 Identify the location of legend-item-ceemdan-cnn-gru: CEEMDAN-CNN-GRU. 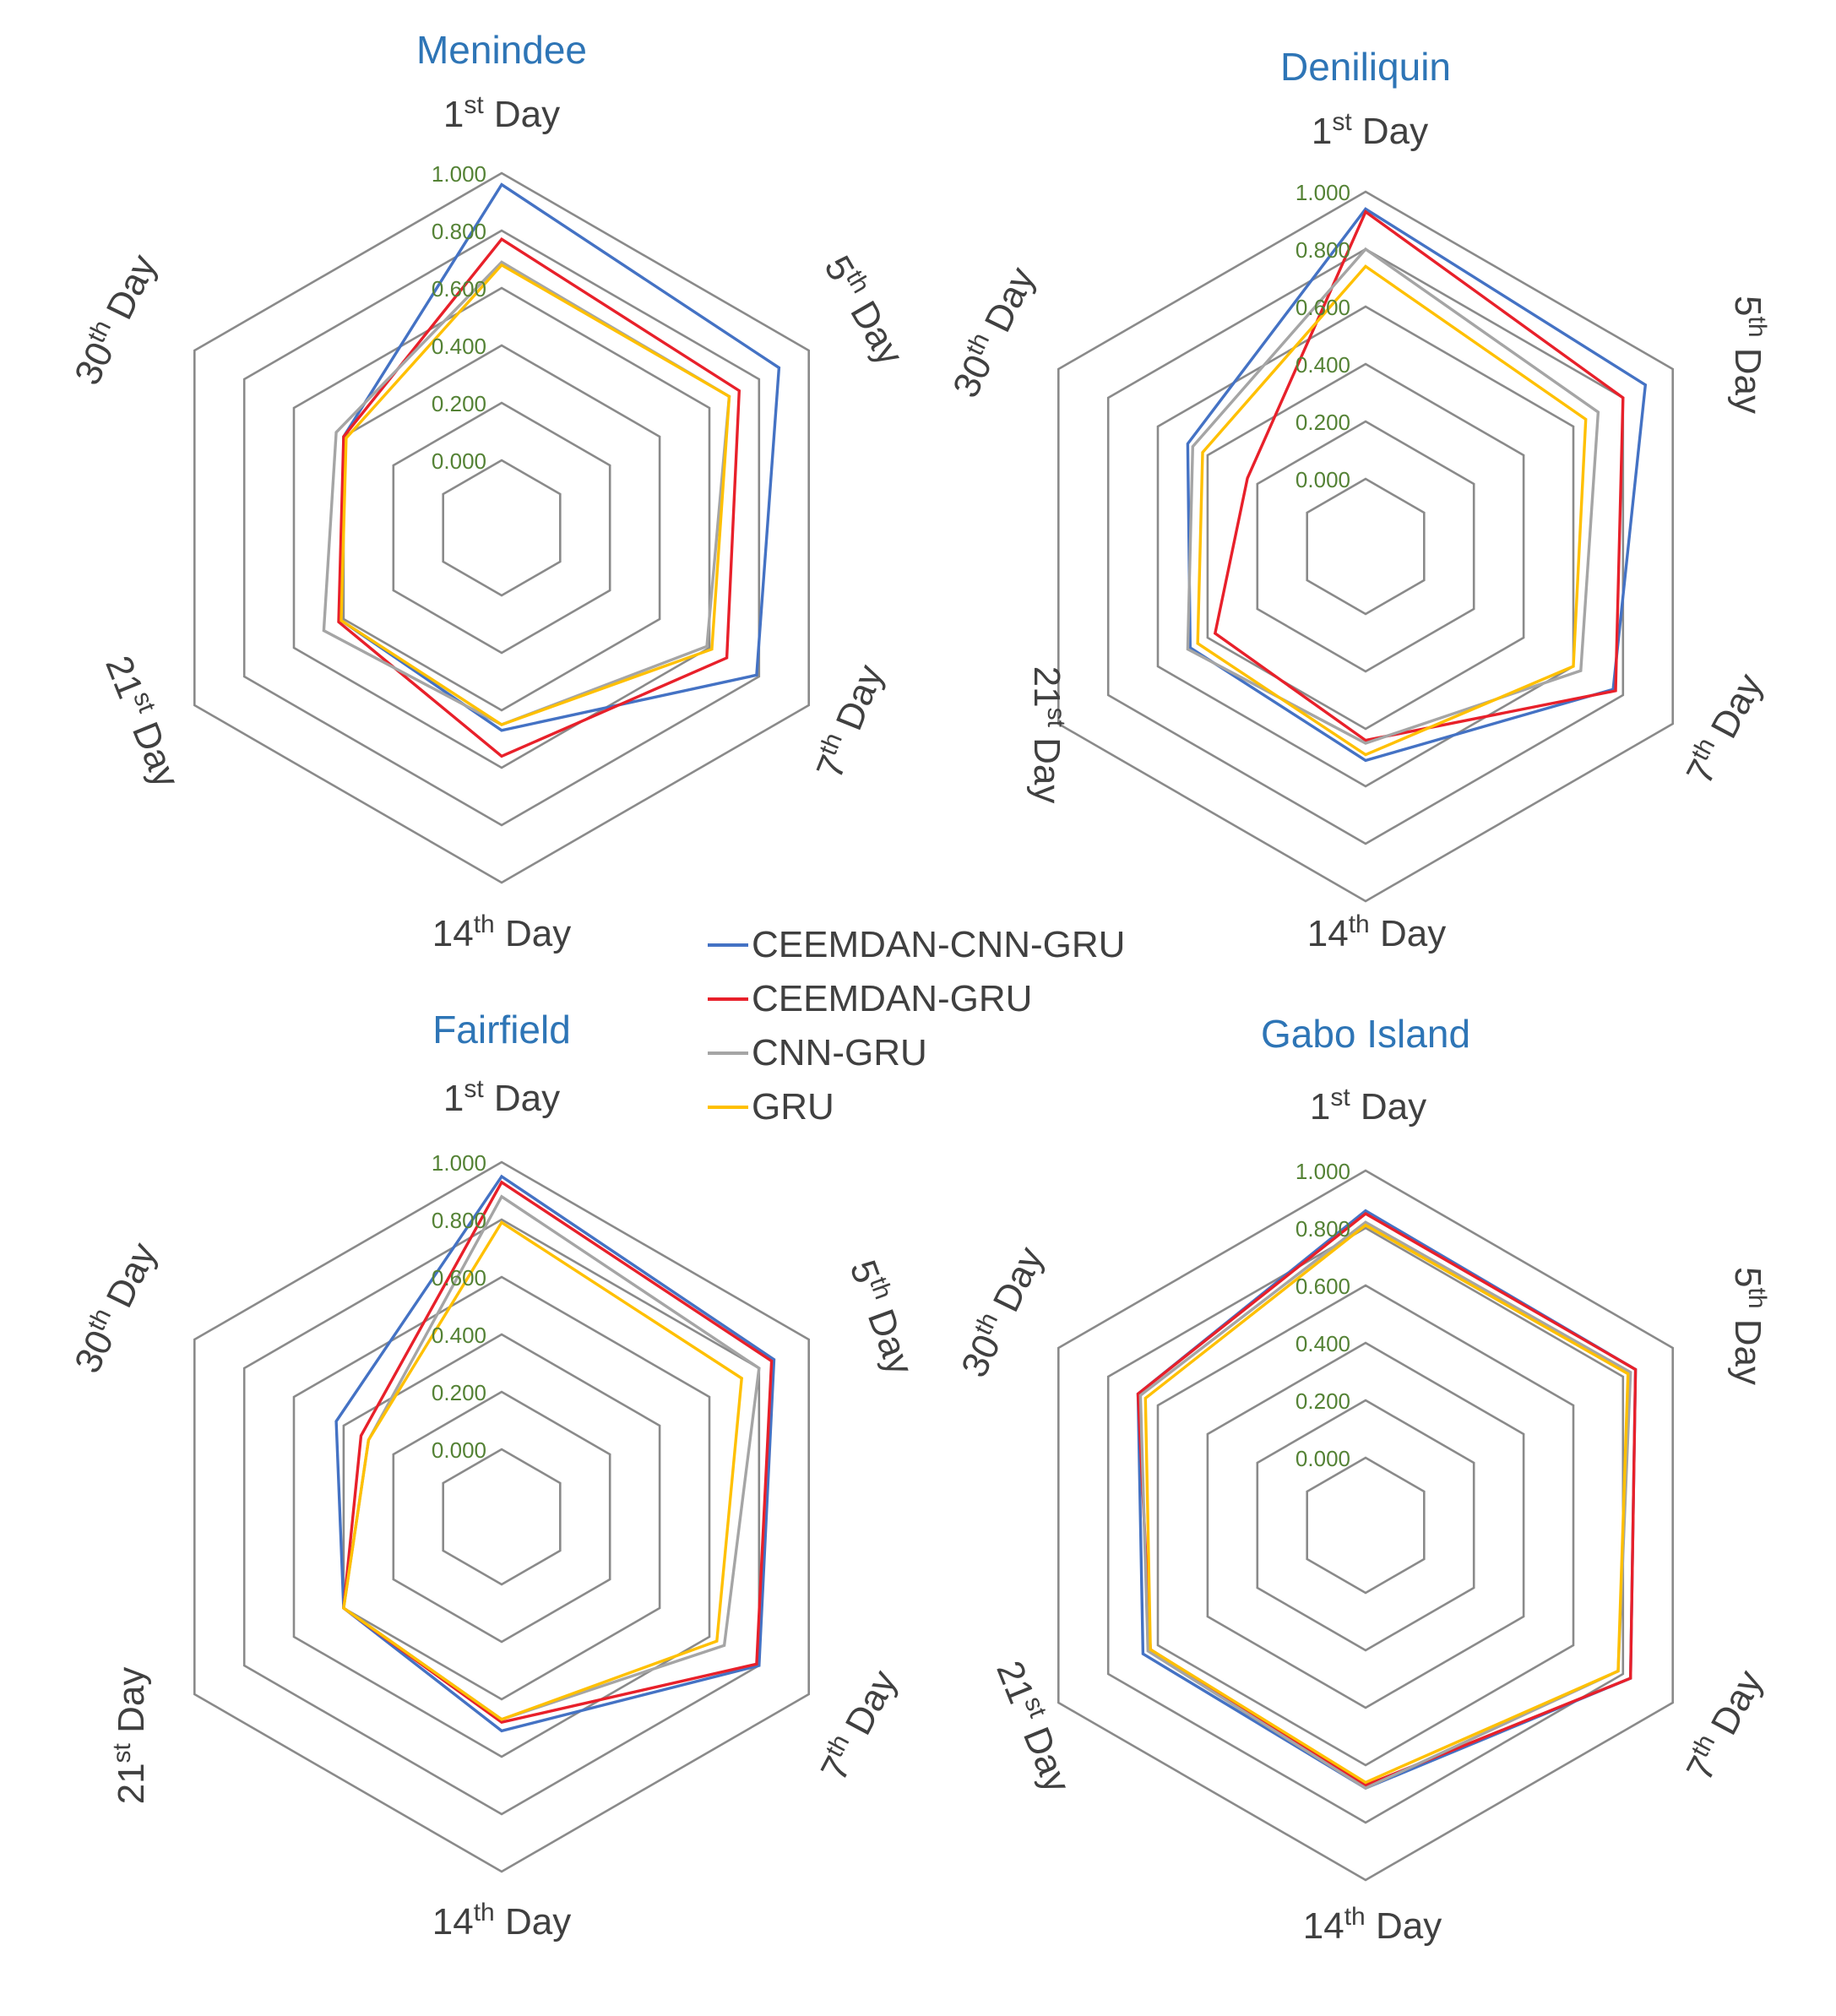
(916, 944).